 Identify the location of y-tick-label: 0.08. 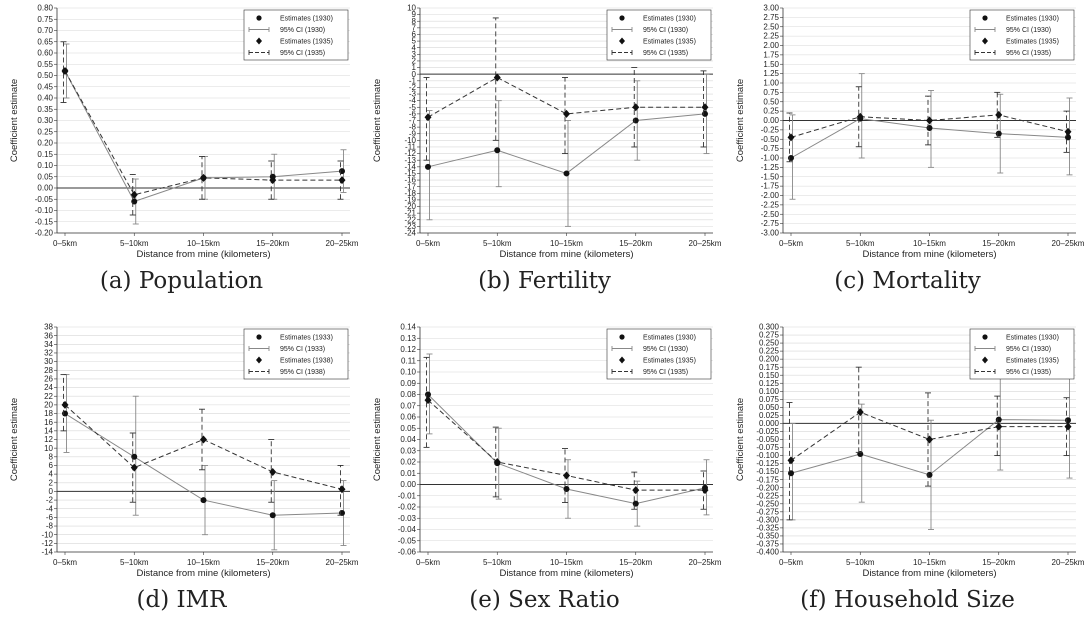
(408, 394).